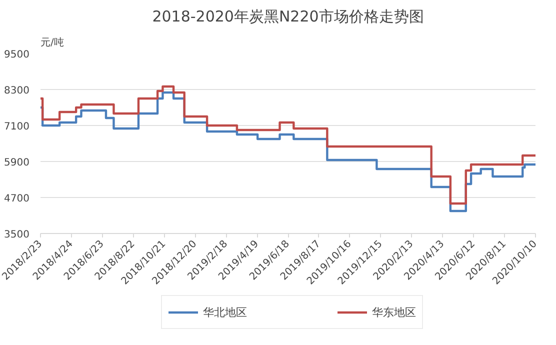 This screenshot has height=345, width=556. I want to click on y-tick-label: 9500, so click(17, 55).